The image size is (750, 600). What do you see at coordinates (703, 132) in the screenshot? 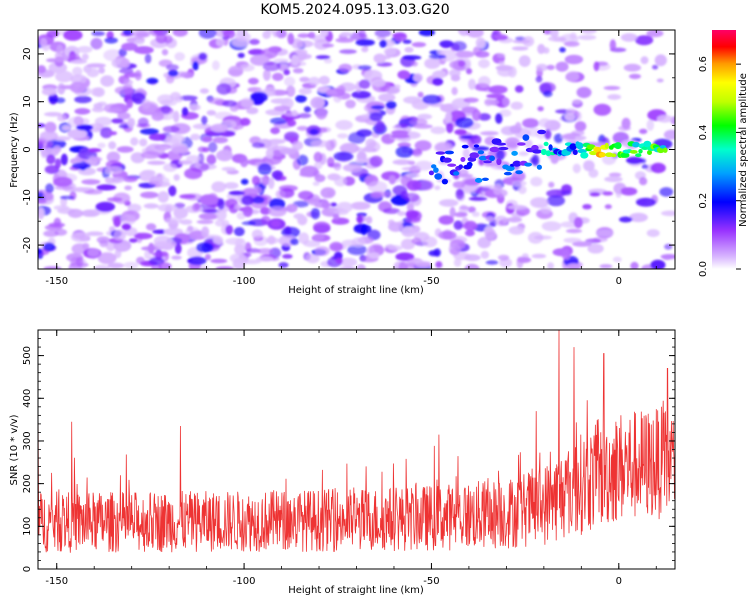
I see `colorbar-tick-label: 0.4` at bounding box center [703, 132].